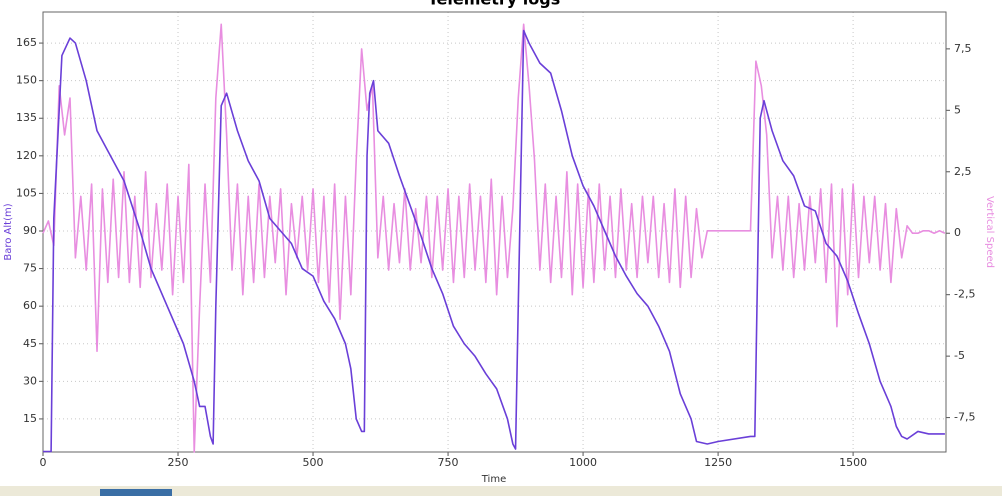 This screenshot has width=1002, height=496. What do you see at coordinates (26, 42) in the screenshot?
I see `y-tick-label: 165` at bounding box center [26, 42].